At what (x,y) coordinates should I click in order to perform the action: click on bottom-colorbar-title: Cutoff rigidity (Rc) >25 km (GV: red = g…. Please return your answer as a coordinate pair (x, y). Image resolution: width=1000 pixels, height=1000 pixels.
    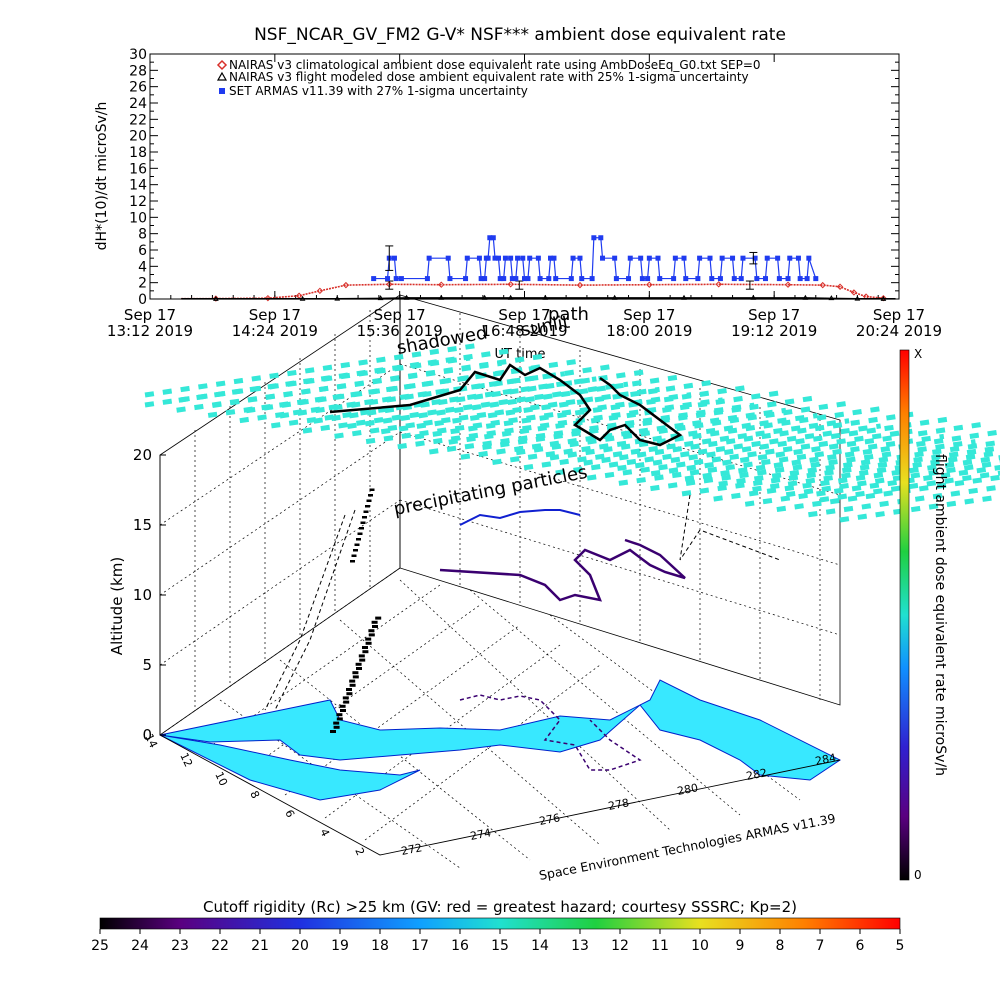
    Looking at the image, I should click on (500, 907).